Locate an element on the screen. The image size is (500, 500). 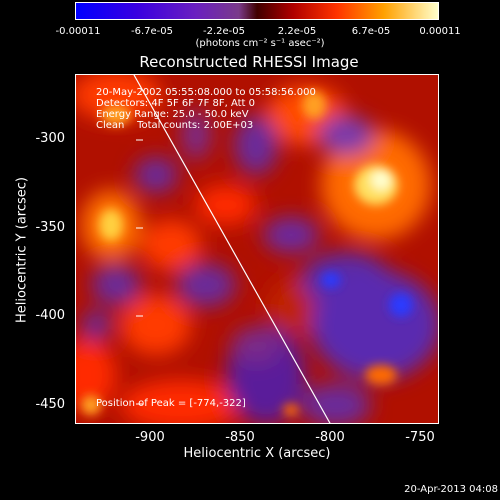
colorbar-gradient is located at coordinates (257, 11).